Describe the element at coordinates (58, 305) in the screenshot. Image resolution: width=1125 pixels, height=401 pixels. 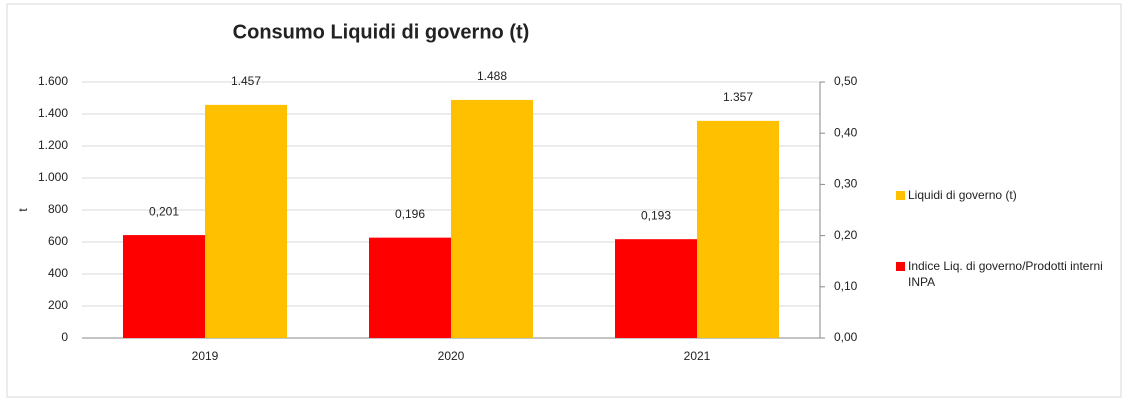
I see `y-tick-label: 200` at that location.